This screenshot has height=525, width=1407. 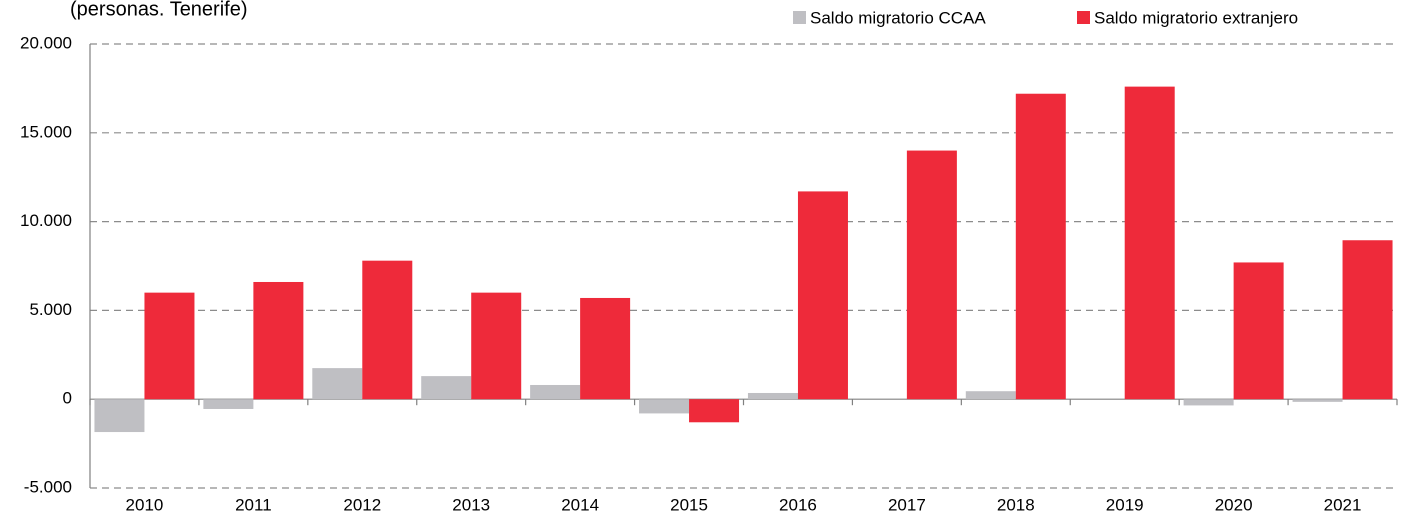 What do you see at coordinates (46, 220) in the screenshot?
I see `y-tick-label: 10.000` at bounding box center [46, 220].